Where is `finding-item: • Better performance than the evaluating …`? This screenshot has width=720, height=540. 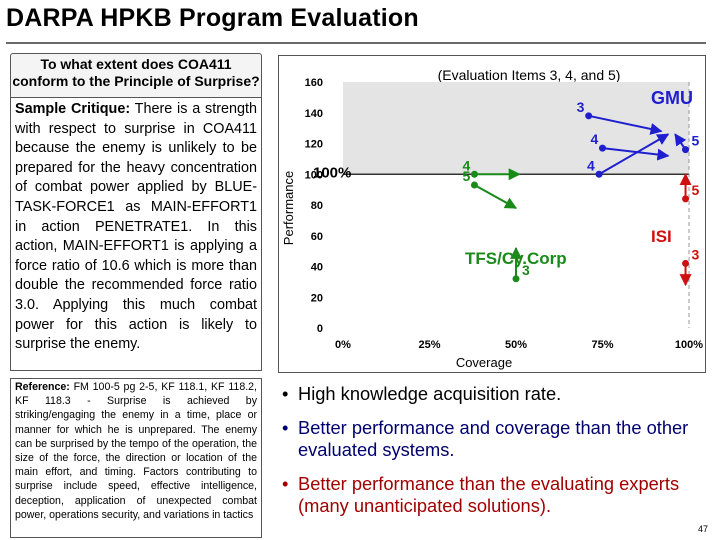
finding-item: • Better performance than the evaluating … is located at coordinates (481, 494).